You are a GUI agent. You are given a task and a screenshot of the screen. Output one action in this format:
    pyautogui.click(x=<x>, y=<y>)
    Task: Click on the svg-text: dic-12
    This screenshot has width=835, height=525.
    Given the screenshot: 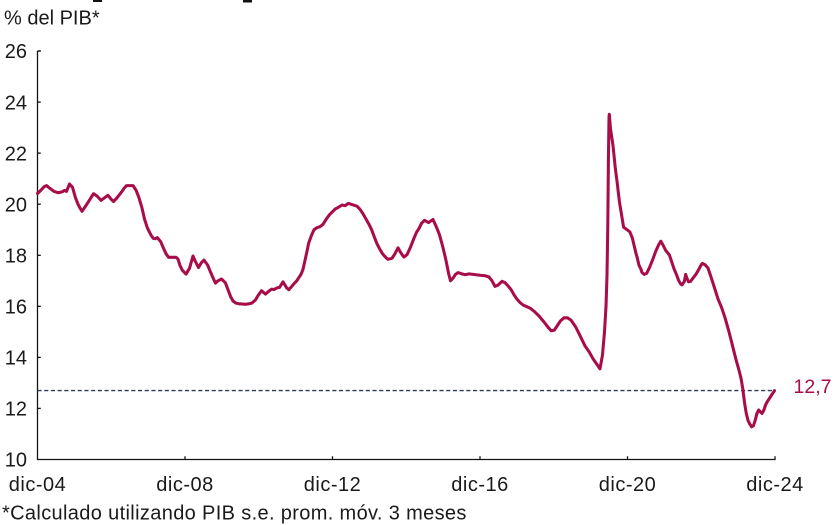 What is the action you would take?
    pyautogui.click(x=332, y=485)
    